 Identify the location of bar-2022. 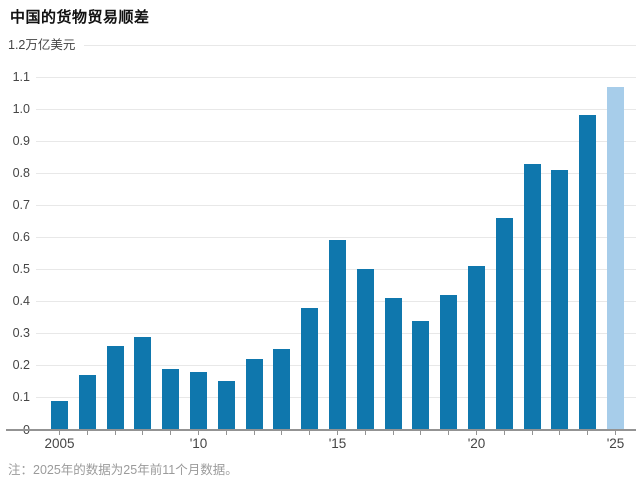
(532, 296).